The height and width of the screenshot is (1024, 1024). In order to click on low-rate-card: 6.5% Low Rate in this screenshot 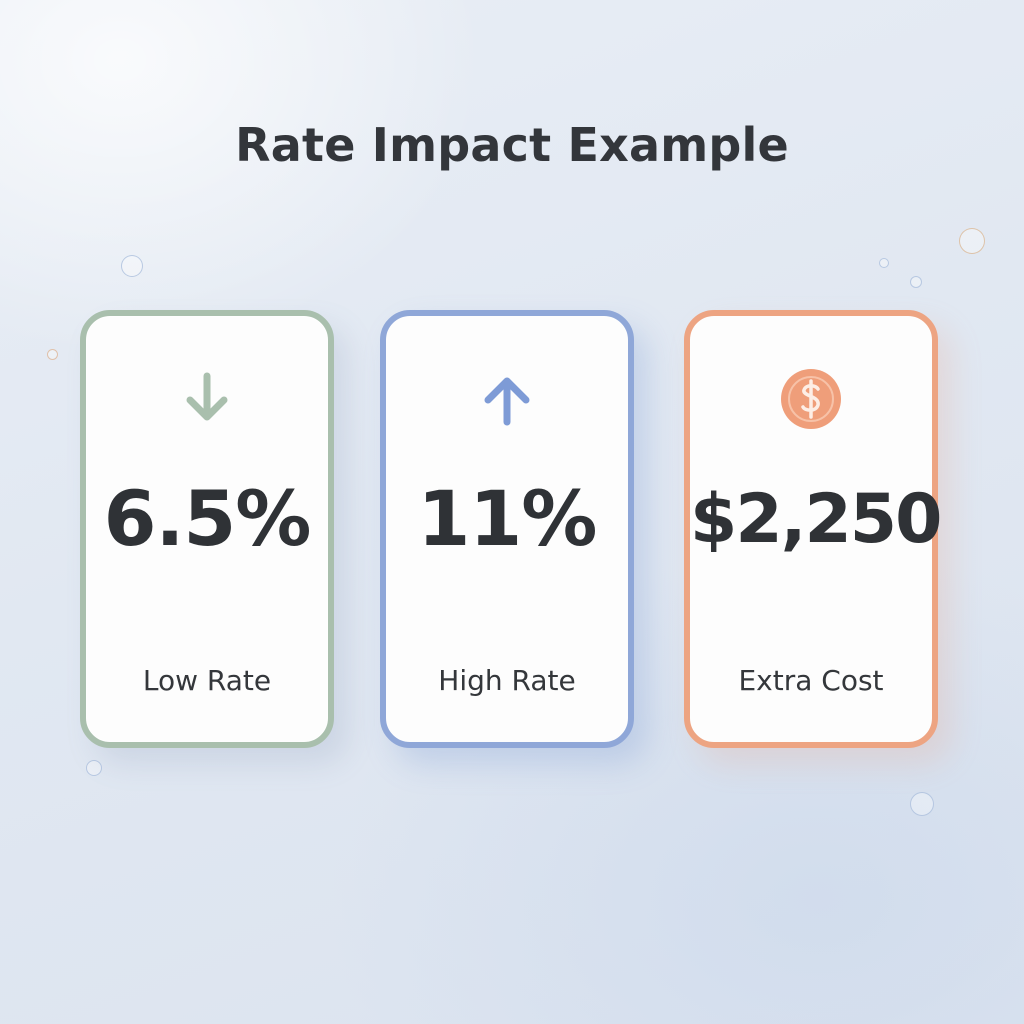, I will do `click(207, 529)`.